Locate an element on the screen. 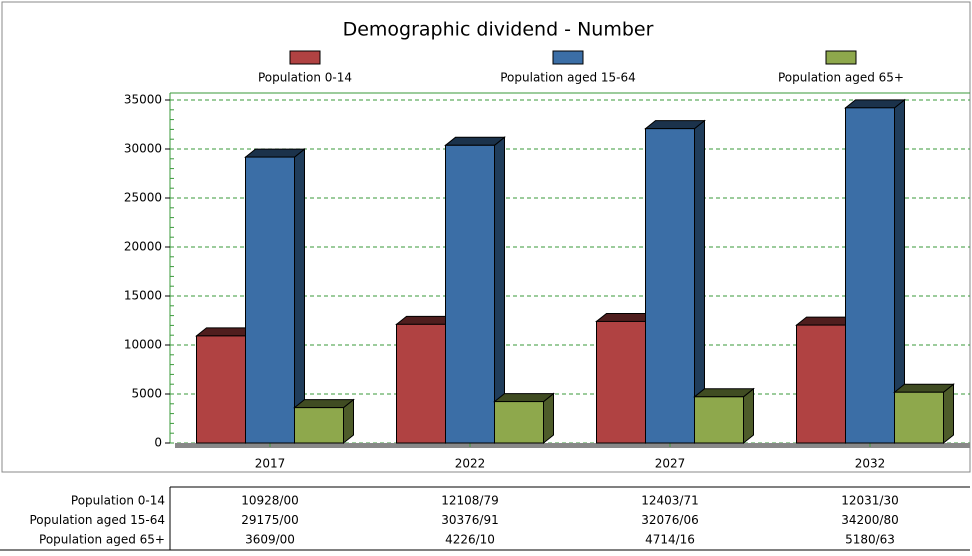 This screenshot has width=972, height=556. y-tick-label: 20000 is located at coordinates (143, 247).